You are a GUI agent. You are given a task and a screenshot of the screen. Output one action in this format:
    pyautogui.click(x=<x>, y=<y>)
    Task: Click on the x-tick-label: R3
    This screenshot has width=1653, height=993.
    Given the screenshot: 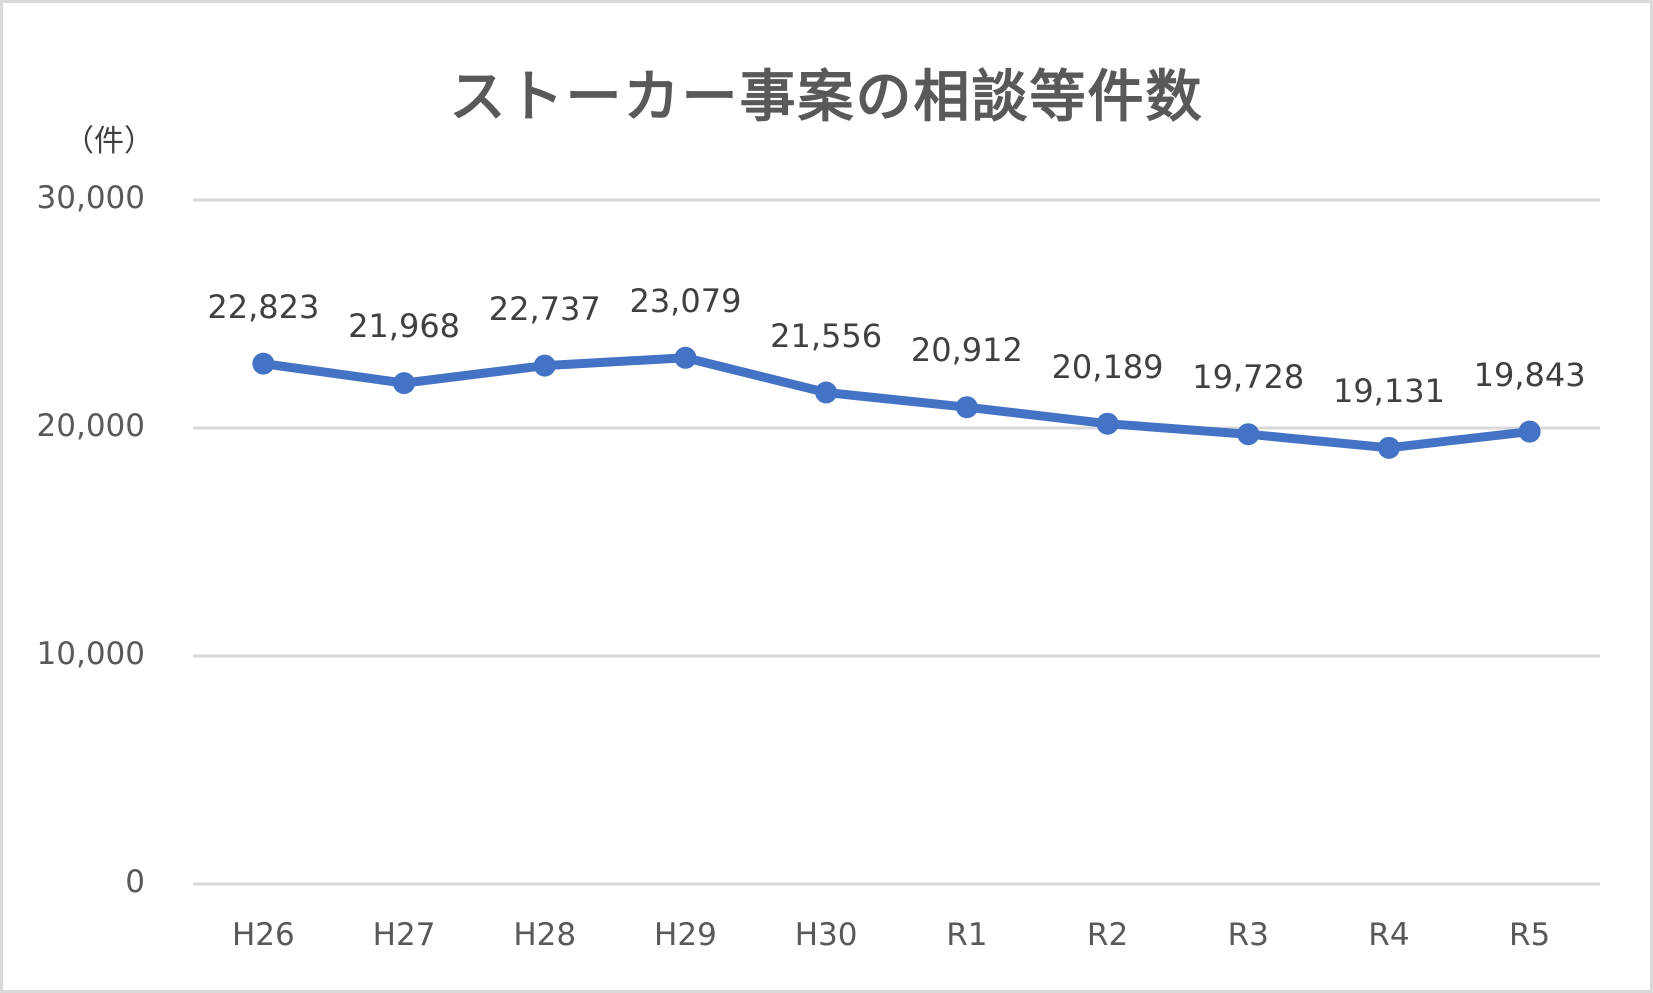 What is the action you would take?
    pyautogui.click(x=1248, y=935)
    